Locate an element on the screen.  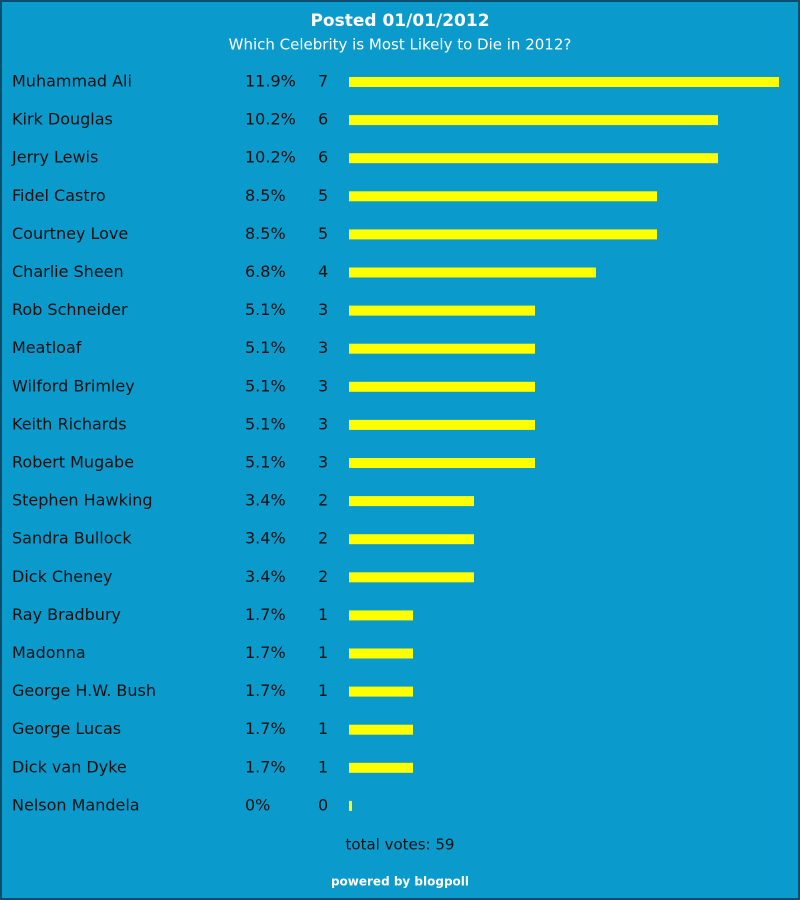
option-name: Robert Mugabe is located at coordinates (73, 462).